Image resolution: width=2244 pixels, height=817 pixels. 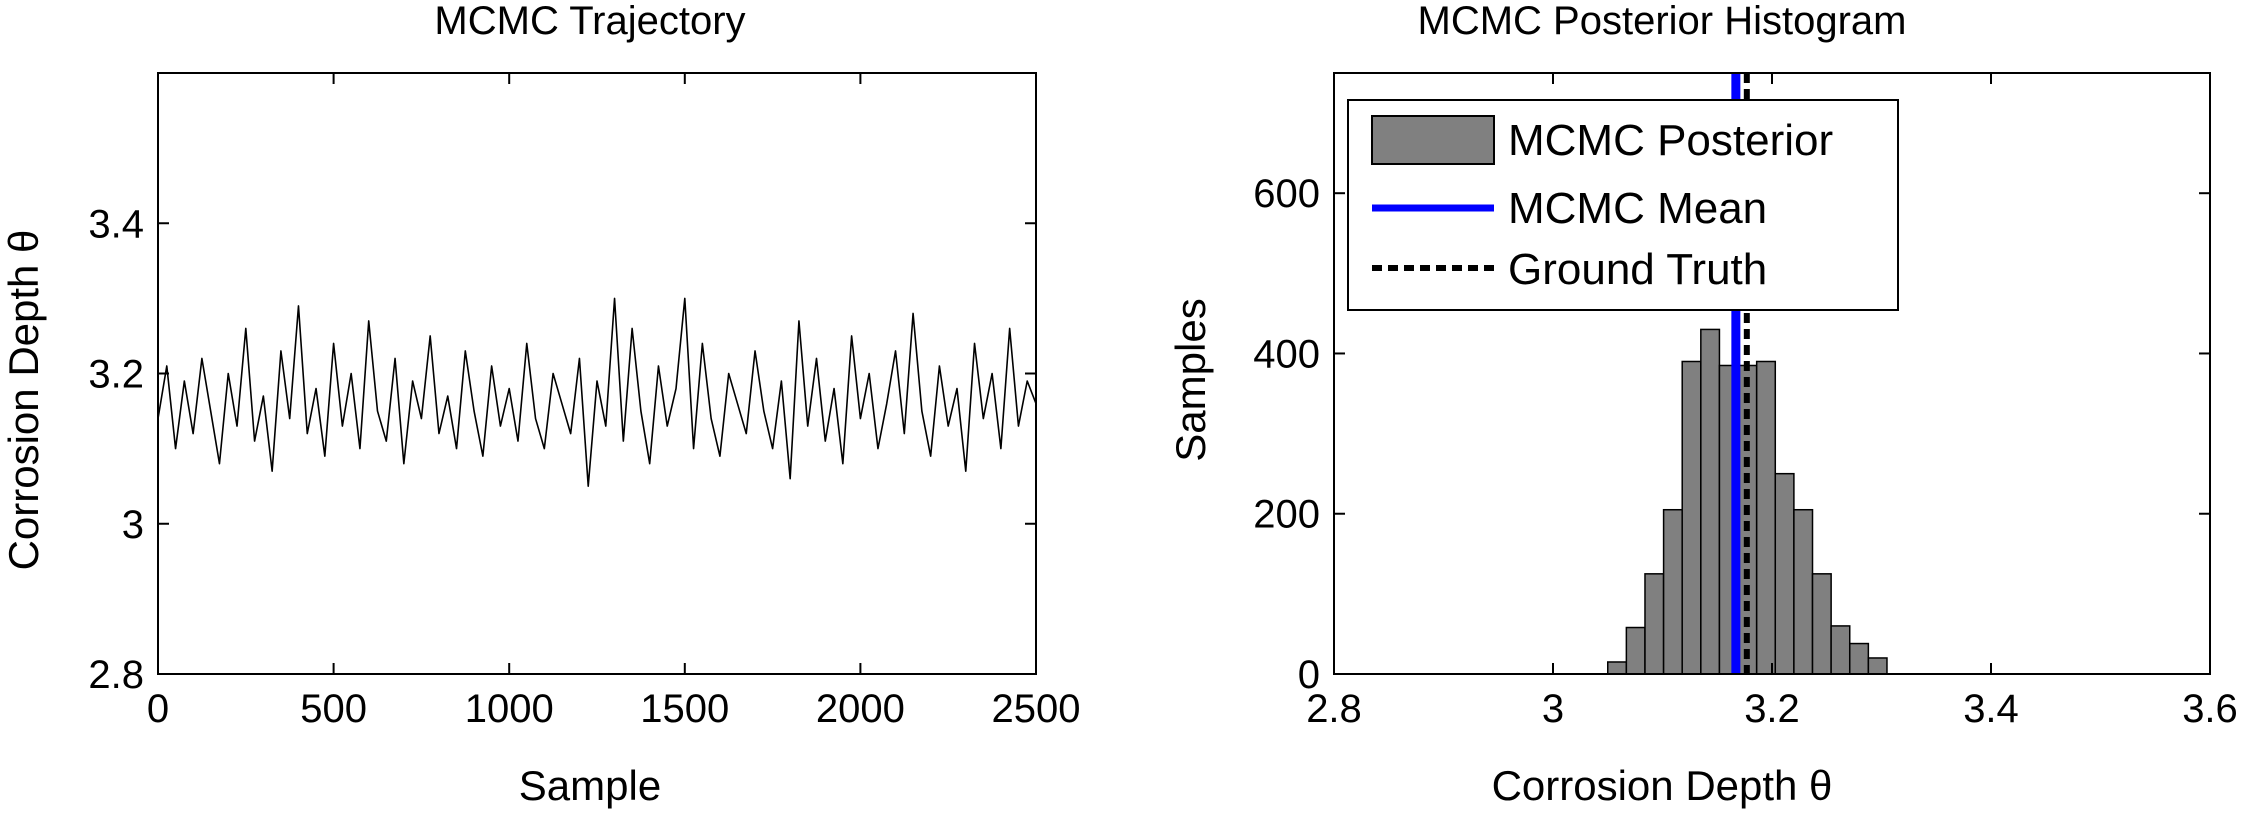 I want to click on histogram-legend: MCMC Posterior MCMC Mean Ground Truth, so click(x=1623, y=205).